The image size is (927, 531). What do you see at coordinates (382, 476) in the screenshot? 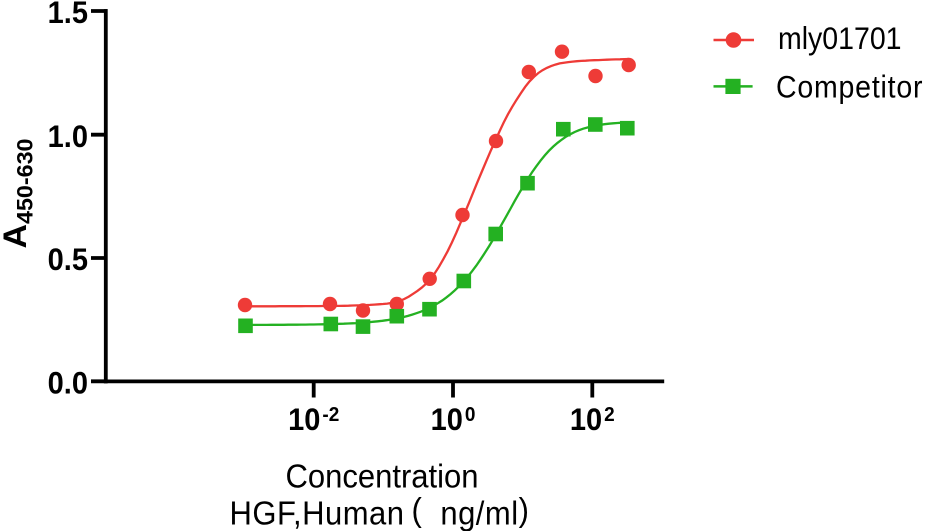
I see `svg-text: Concentration` at bounding box center [382, 476].